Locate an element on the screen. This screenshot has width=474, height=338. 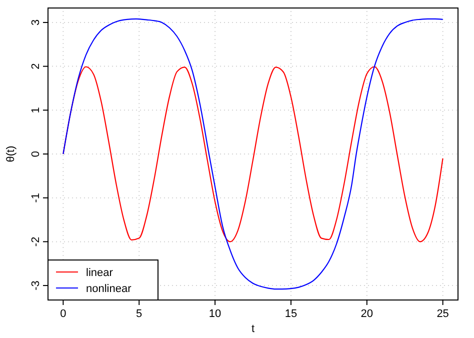
y-tick-label: -2 is located at coordinates (36, 241).